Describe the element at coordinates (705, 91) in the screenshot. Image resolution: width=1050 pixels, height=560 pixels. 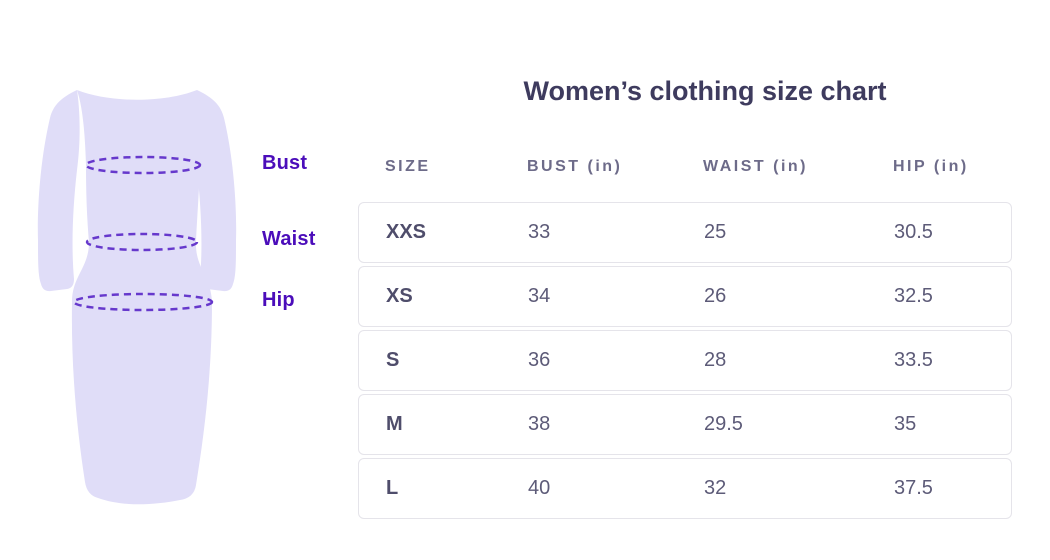
I see `page-title: Women’s clothing size chart` at that location.